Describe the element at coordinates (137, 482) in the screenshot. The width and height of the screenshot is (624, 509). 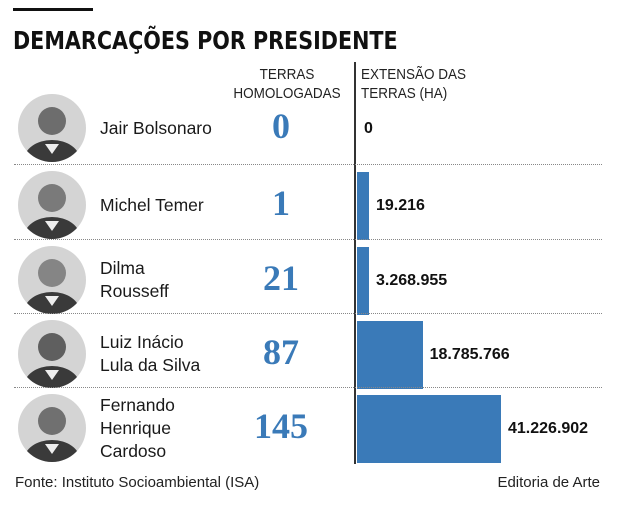
I see `source-note: Fonte: Instituto Socioambiental (ISA)` at that location.